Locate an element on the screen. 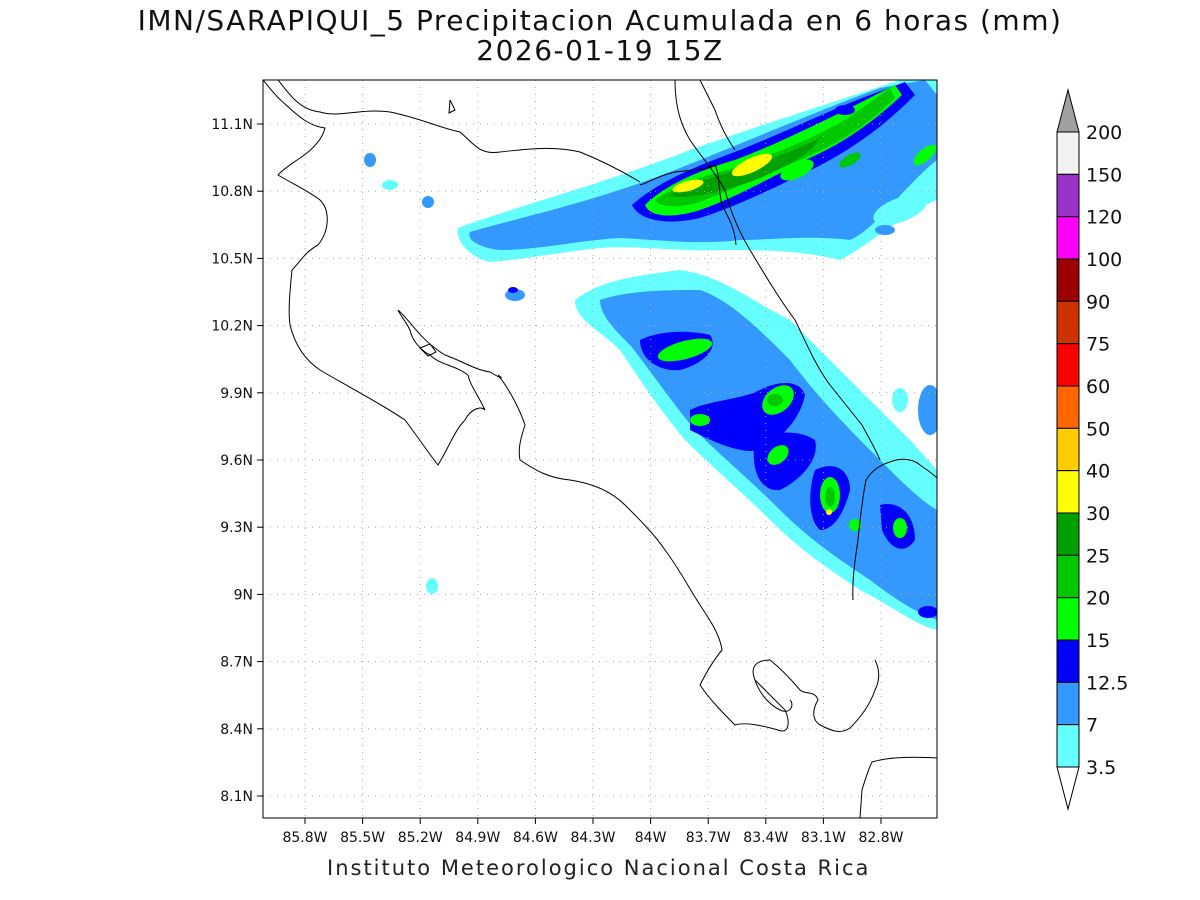 This screenshot has width=1200, height=900. lat-tick-label: 9.9N is located at coordinates (236, 394).